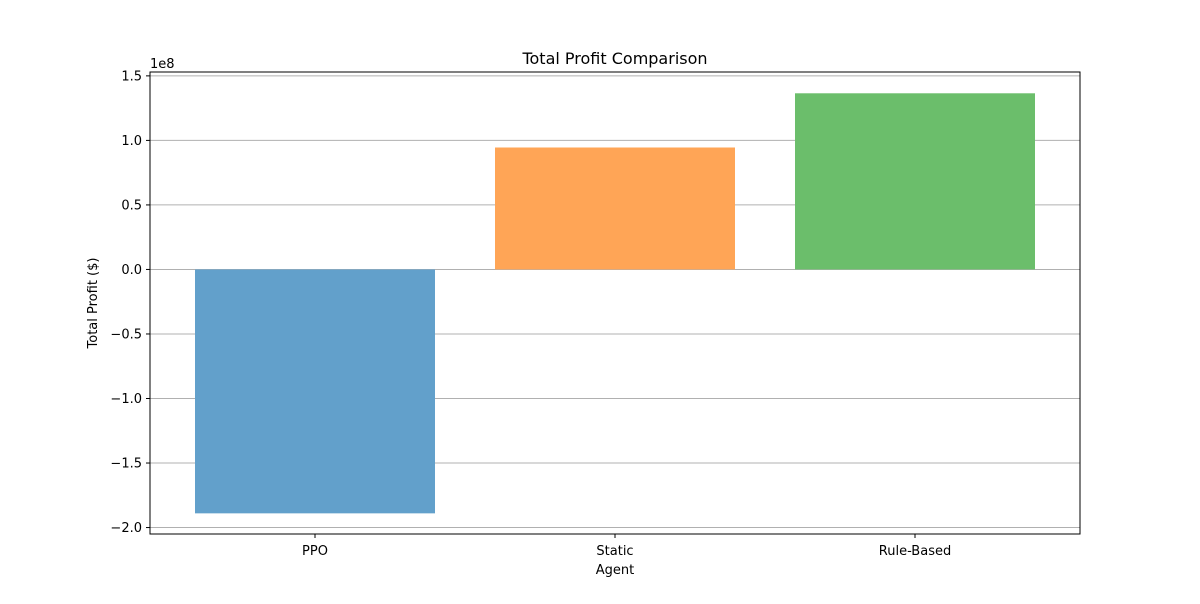 The image size is (1200, 604). Describe the element at coordinates (614, 58) in the screenshot. I see `chart-title: Total Profit Comparison` at that location.